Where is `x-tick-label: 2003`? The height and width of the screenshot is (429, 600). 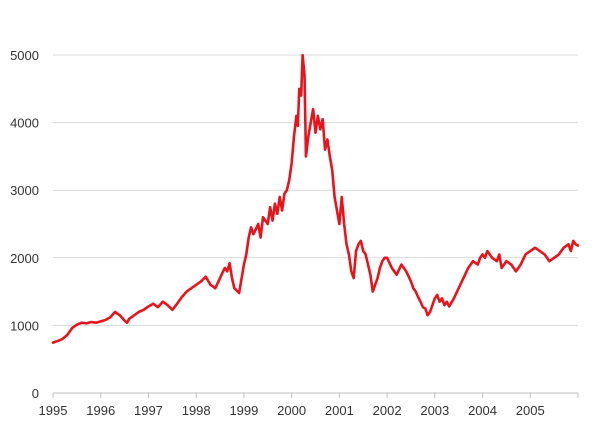 x-tick-label: 2003 is located at coordinates (434, 410).